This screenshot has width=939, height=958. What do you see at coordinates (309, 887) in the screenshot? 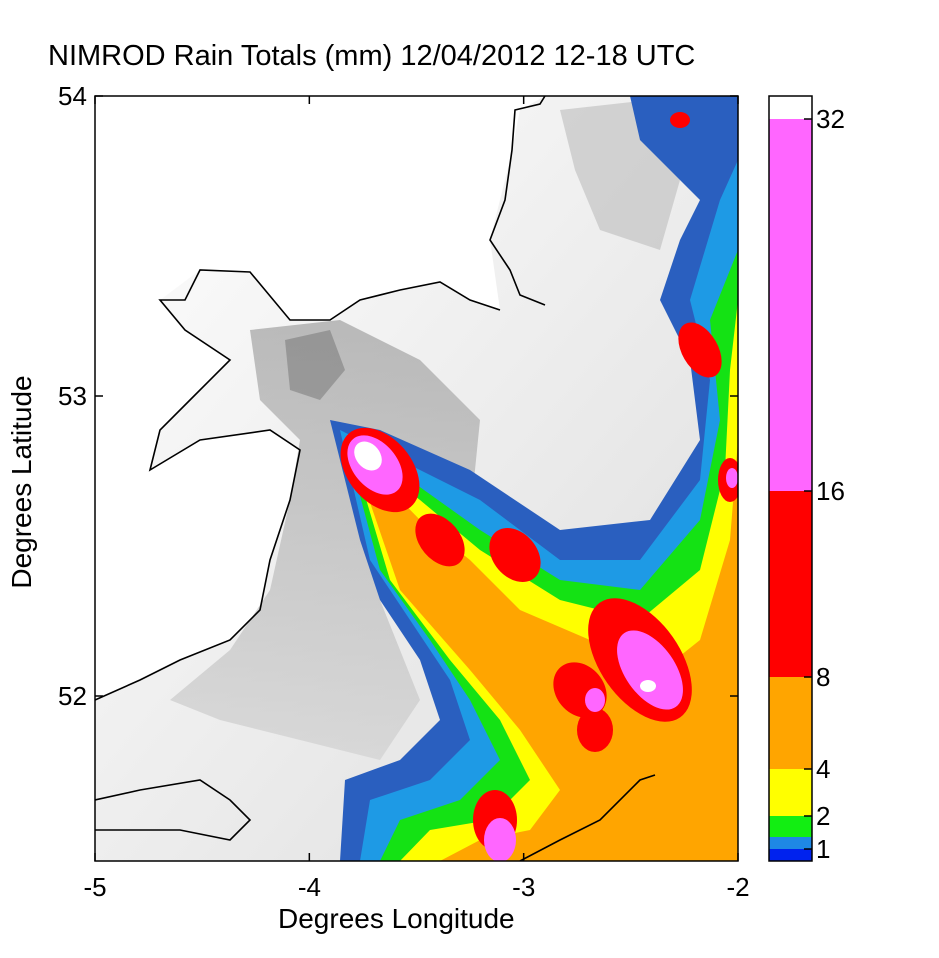
I see `x-tick-label: -4` at bounding box center [309, 887].